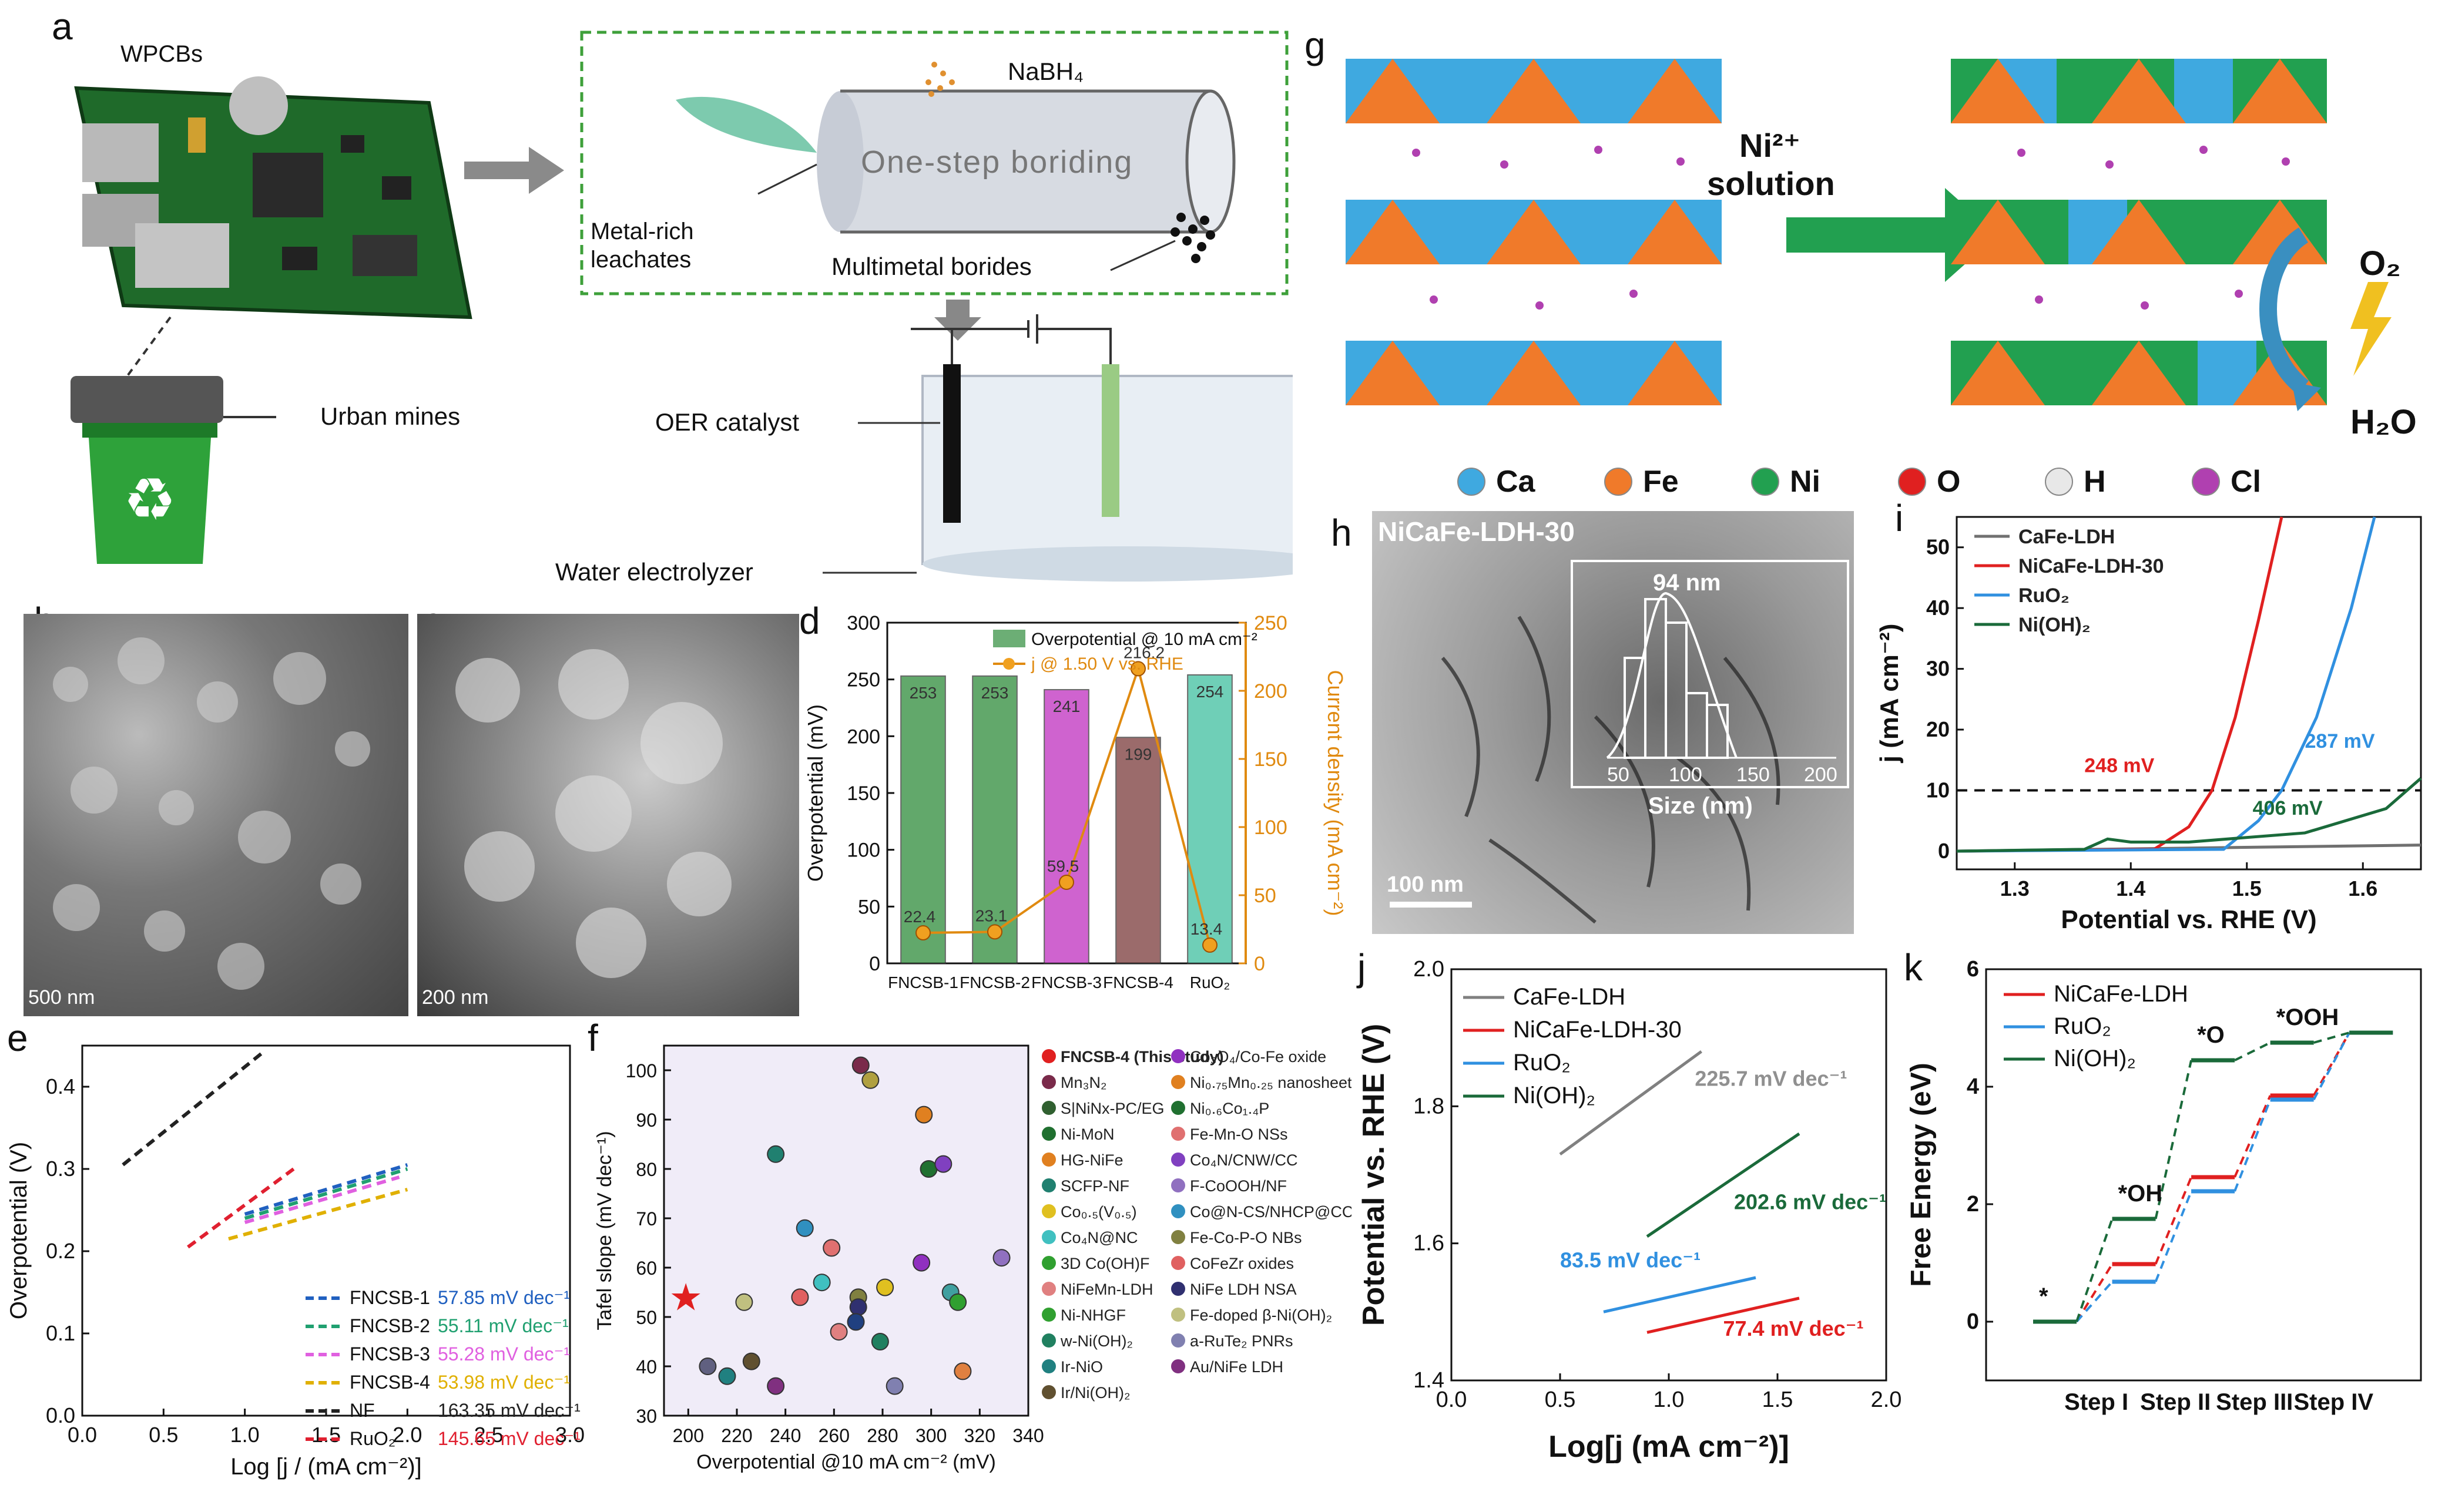 The height and width of the screenshot is (1512, 2455). I want to click on nabh4-label: NaBH₄, so click(1046, 71).